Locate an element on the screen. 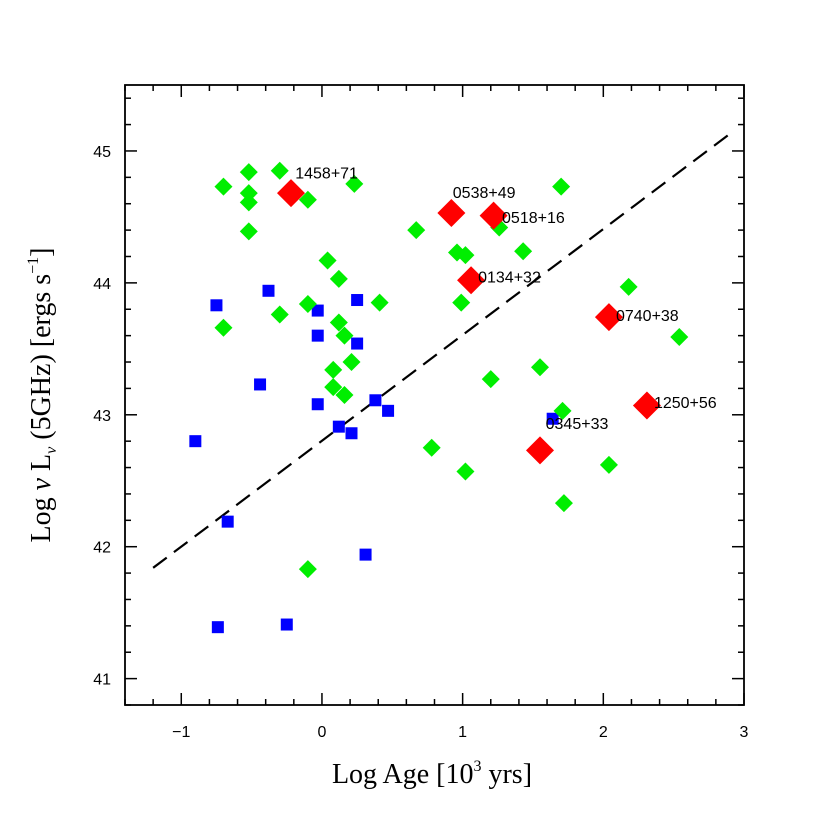 The width and height of the screenshot is (830, 830). x-tick-label: 1 is located at coordinates (462, 732).